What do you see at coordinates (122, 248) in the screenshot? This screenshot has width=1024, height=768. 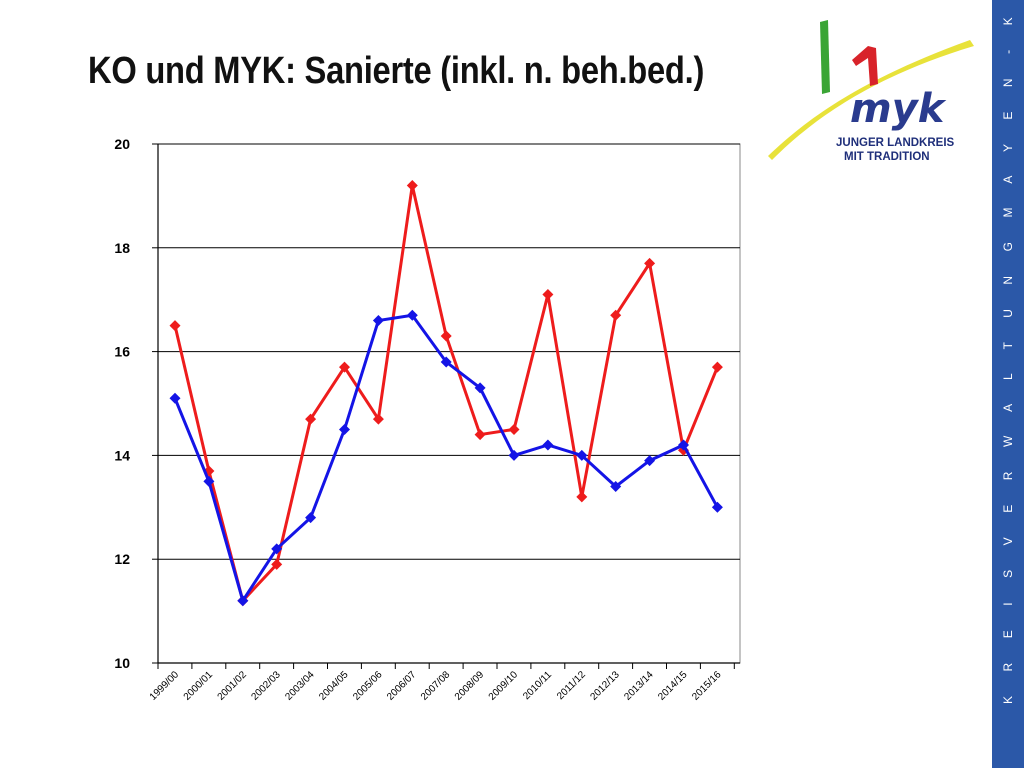 I see `y-tick-label: 18` at bounding box center [122, 248].